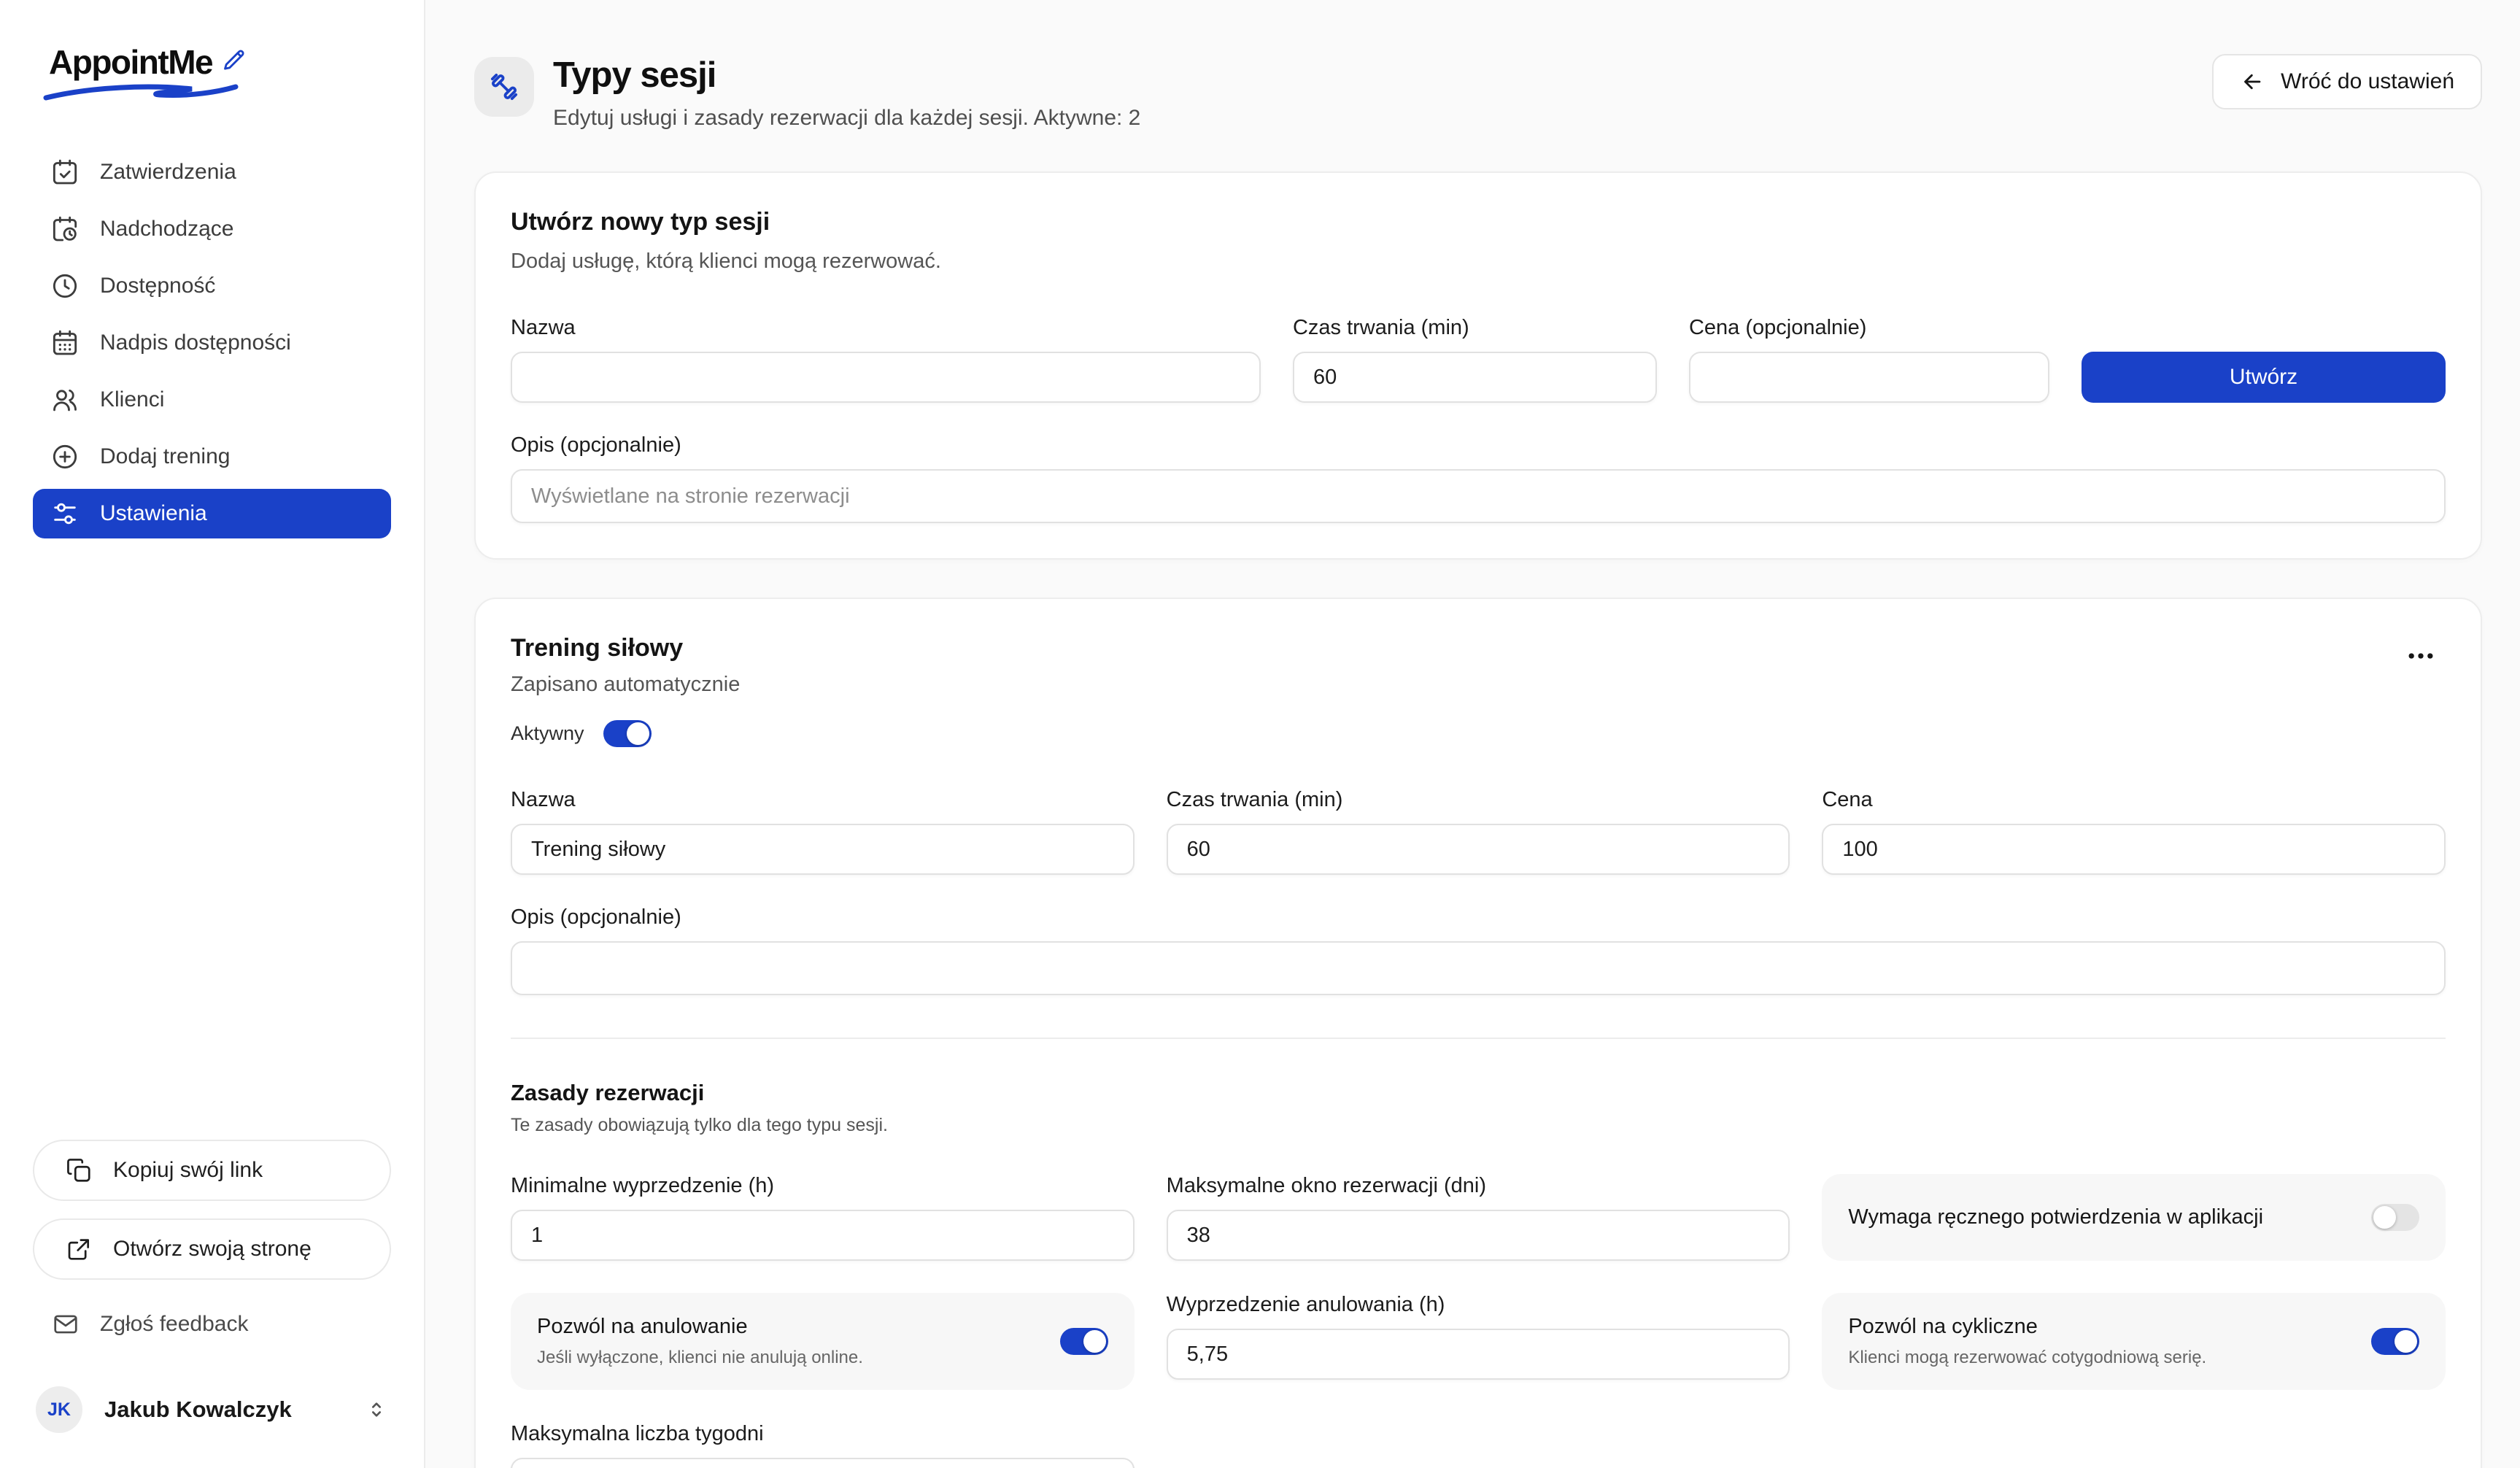 Image resolution: width=2520 pixels, height=1468 pixels. What do you see at coordinates (1478, 1236) in the screenshot?
I see `max-window-input` at bounding box center [1478, 1236].